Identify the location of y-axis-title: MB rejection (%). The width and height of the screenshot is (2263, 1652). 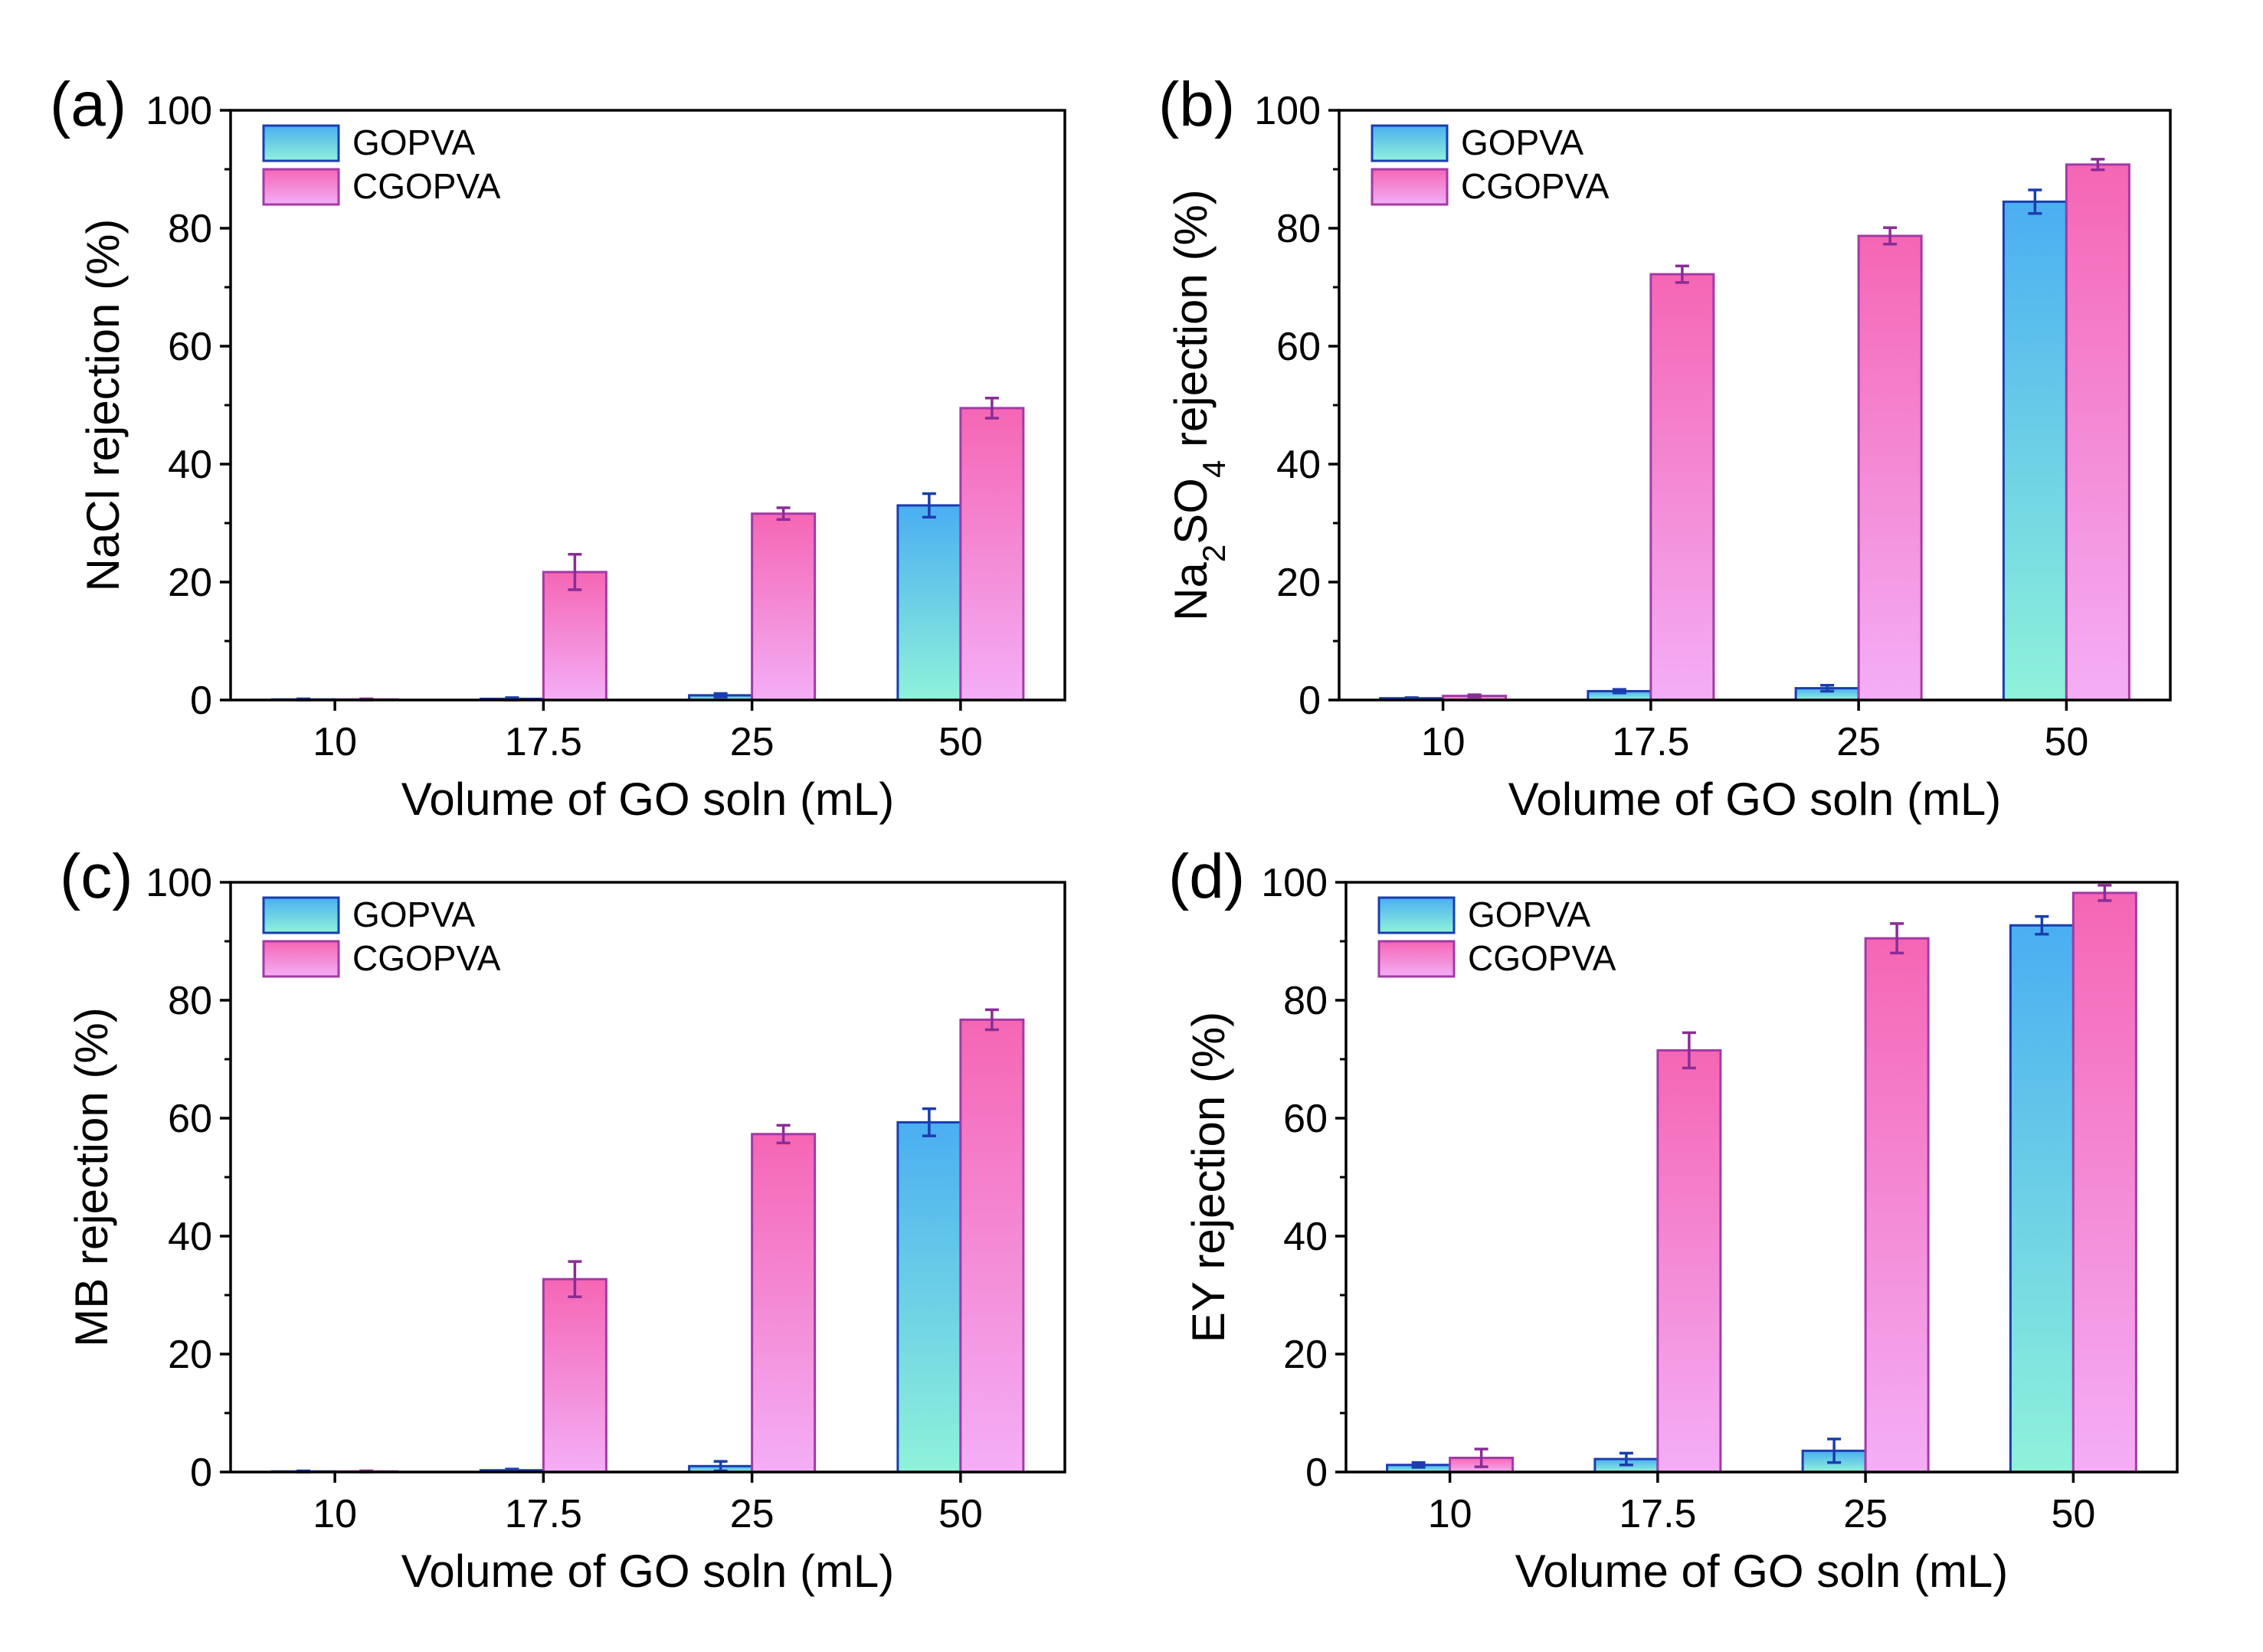
(91, 1176).